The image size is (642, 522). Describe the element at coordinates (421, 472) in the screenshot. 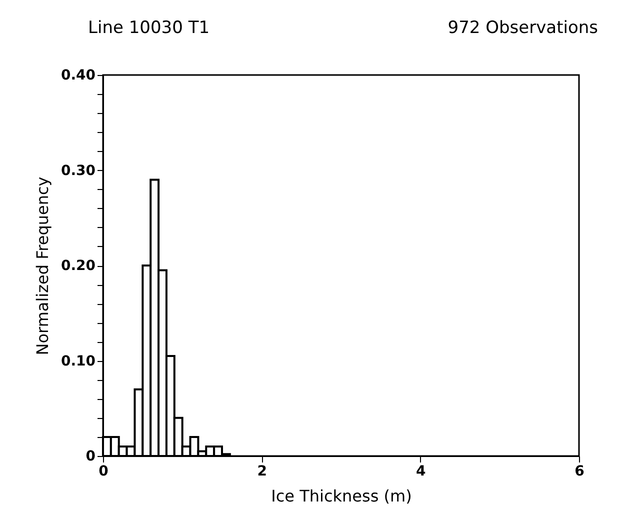

I see `x-tick-label: 4` at that location.